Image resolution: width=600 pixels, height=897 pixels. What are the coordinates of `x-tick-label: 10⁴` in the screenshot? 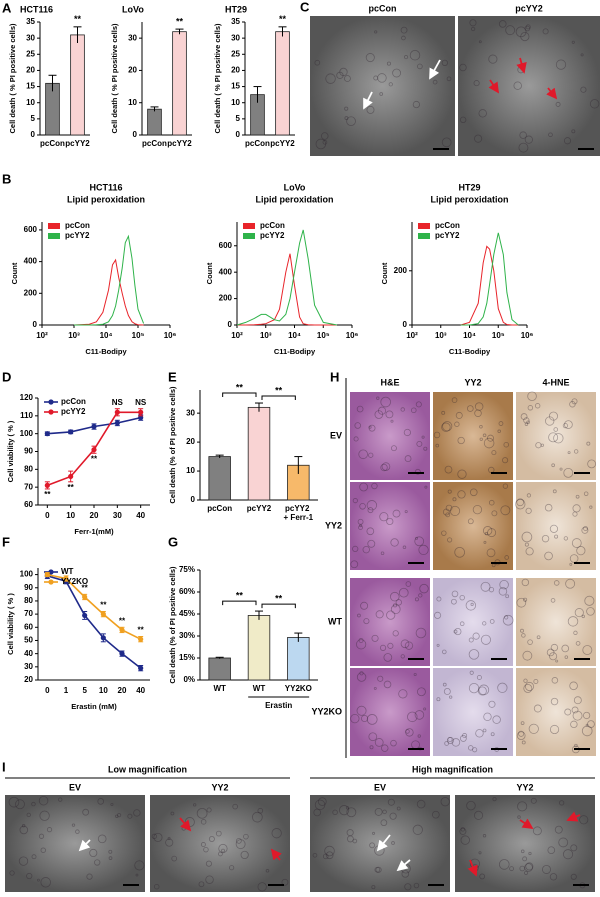 It's located at (469, 335).